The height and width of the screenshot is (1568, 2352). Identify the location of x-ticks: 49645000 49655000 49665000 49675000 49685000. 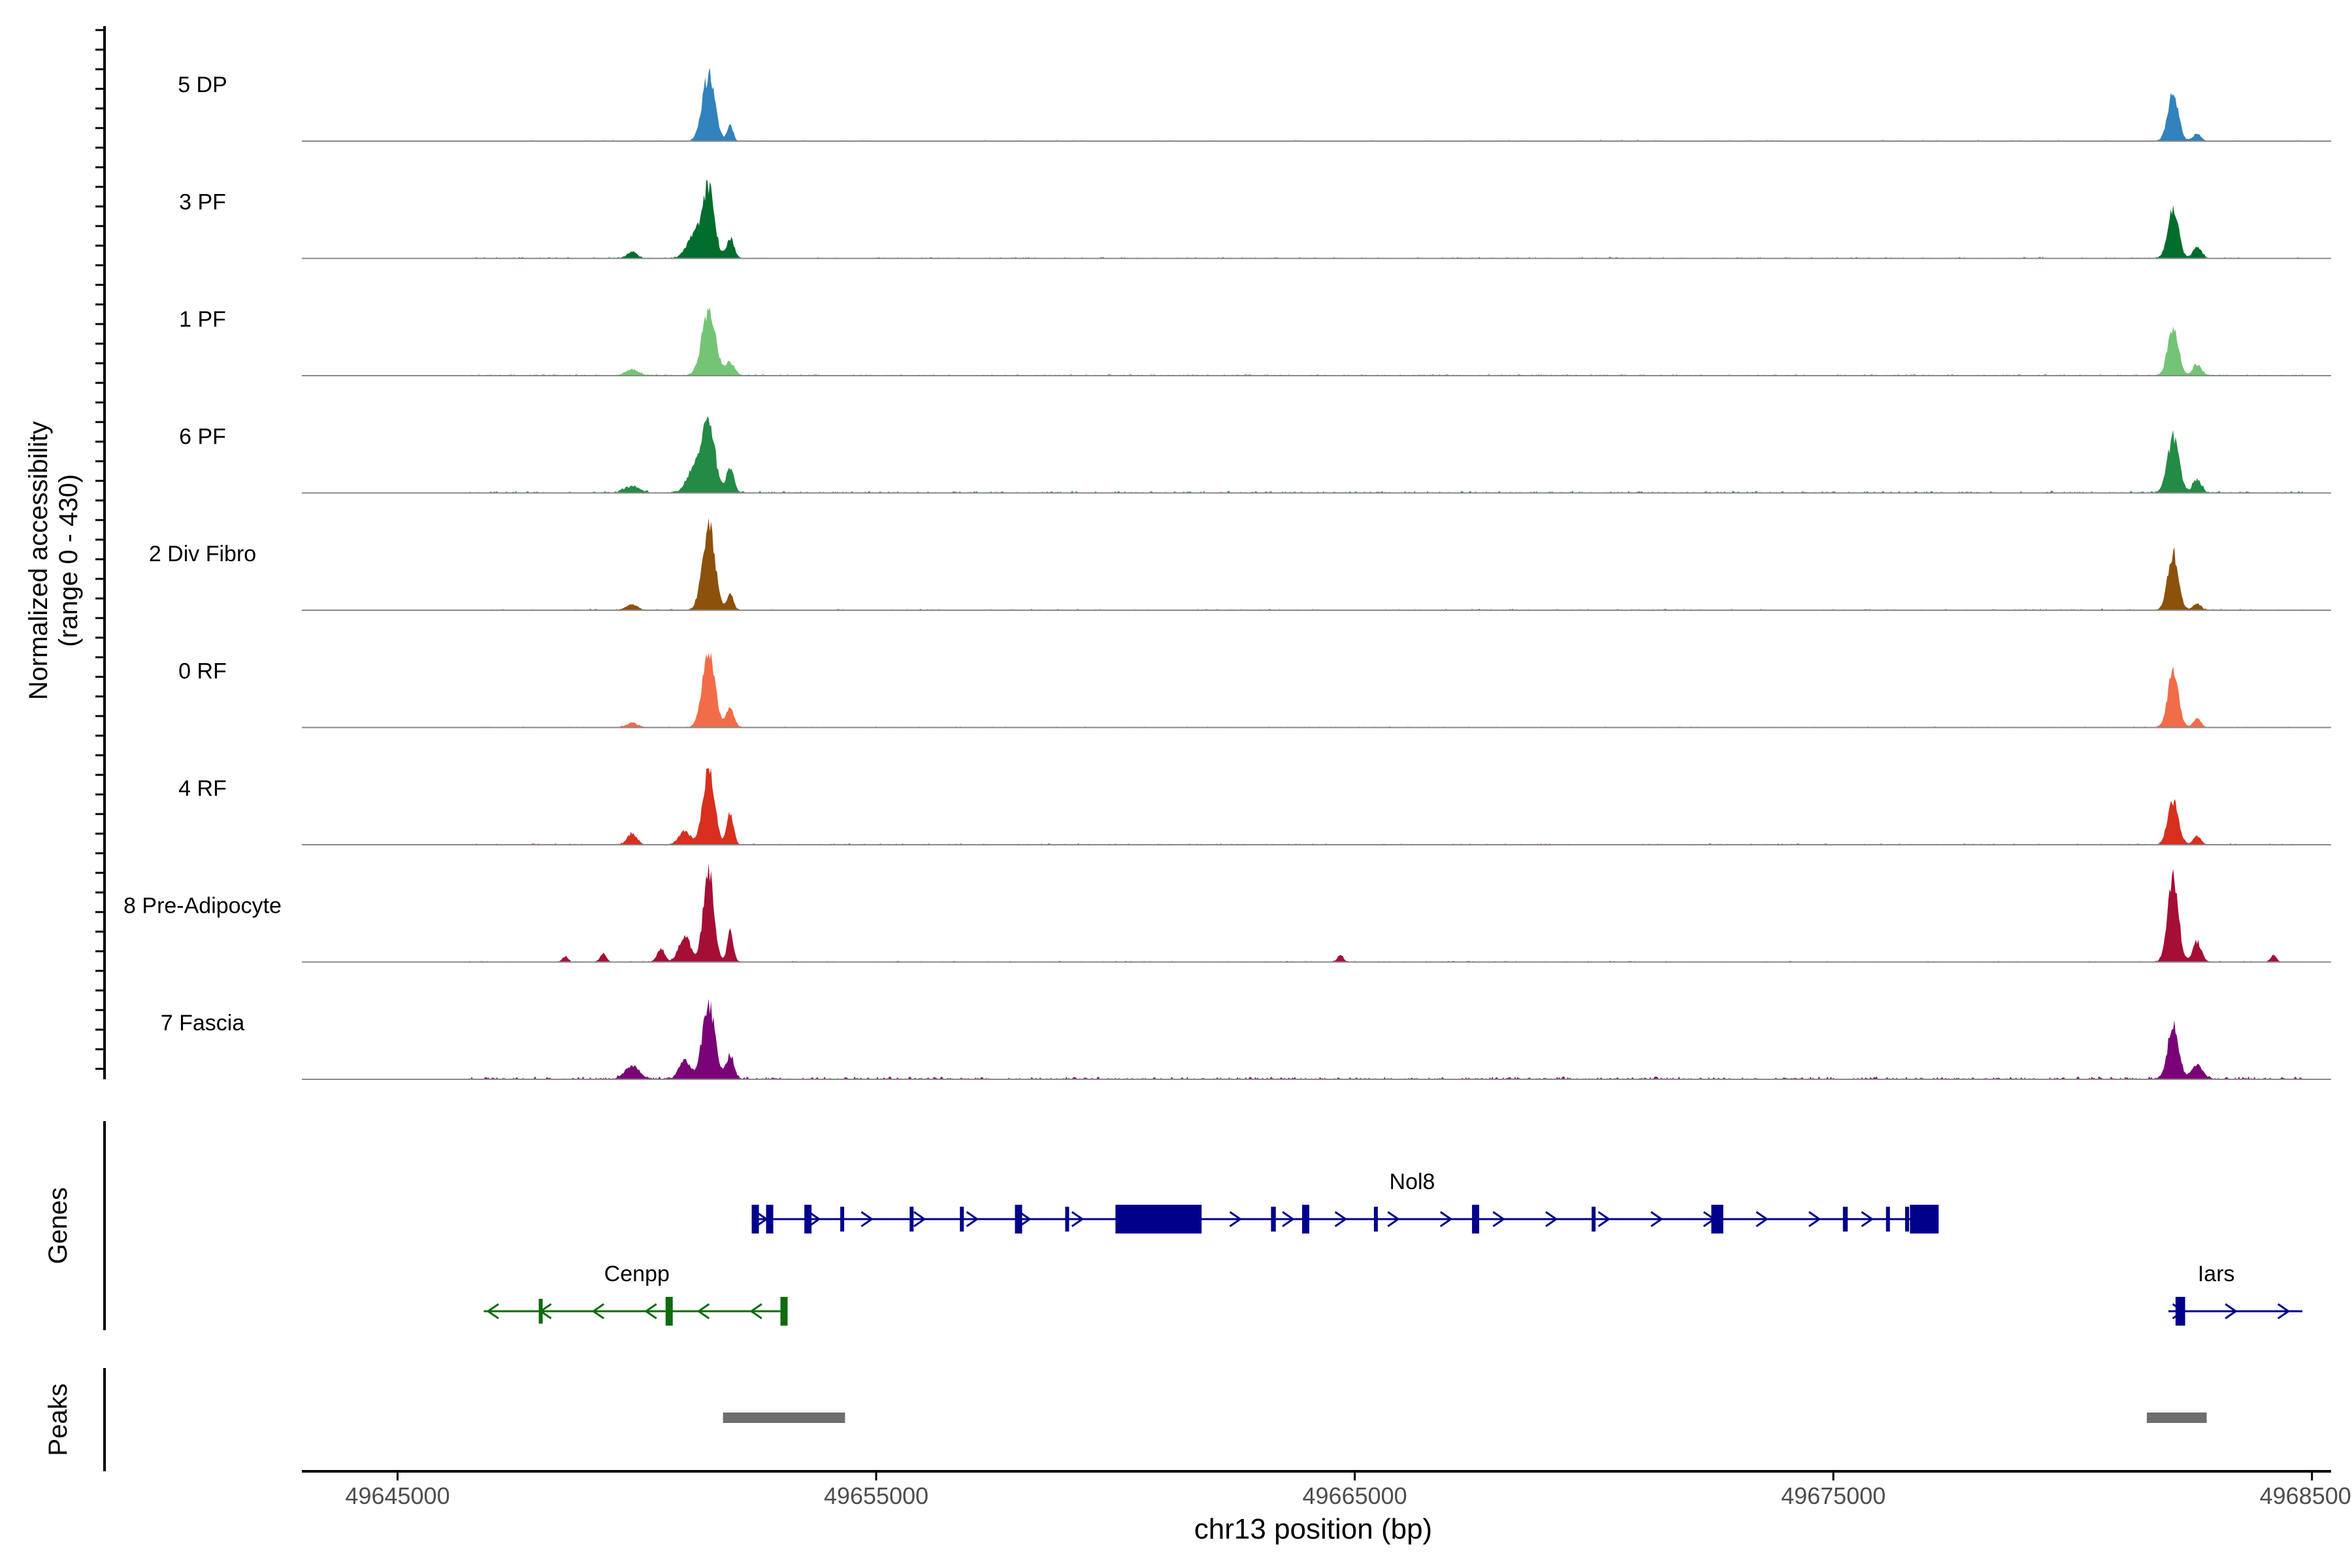
(1348, 1490).